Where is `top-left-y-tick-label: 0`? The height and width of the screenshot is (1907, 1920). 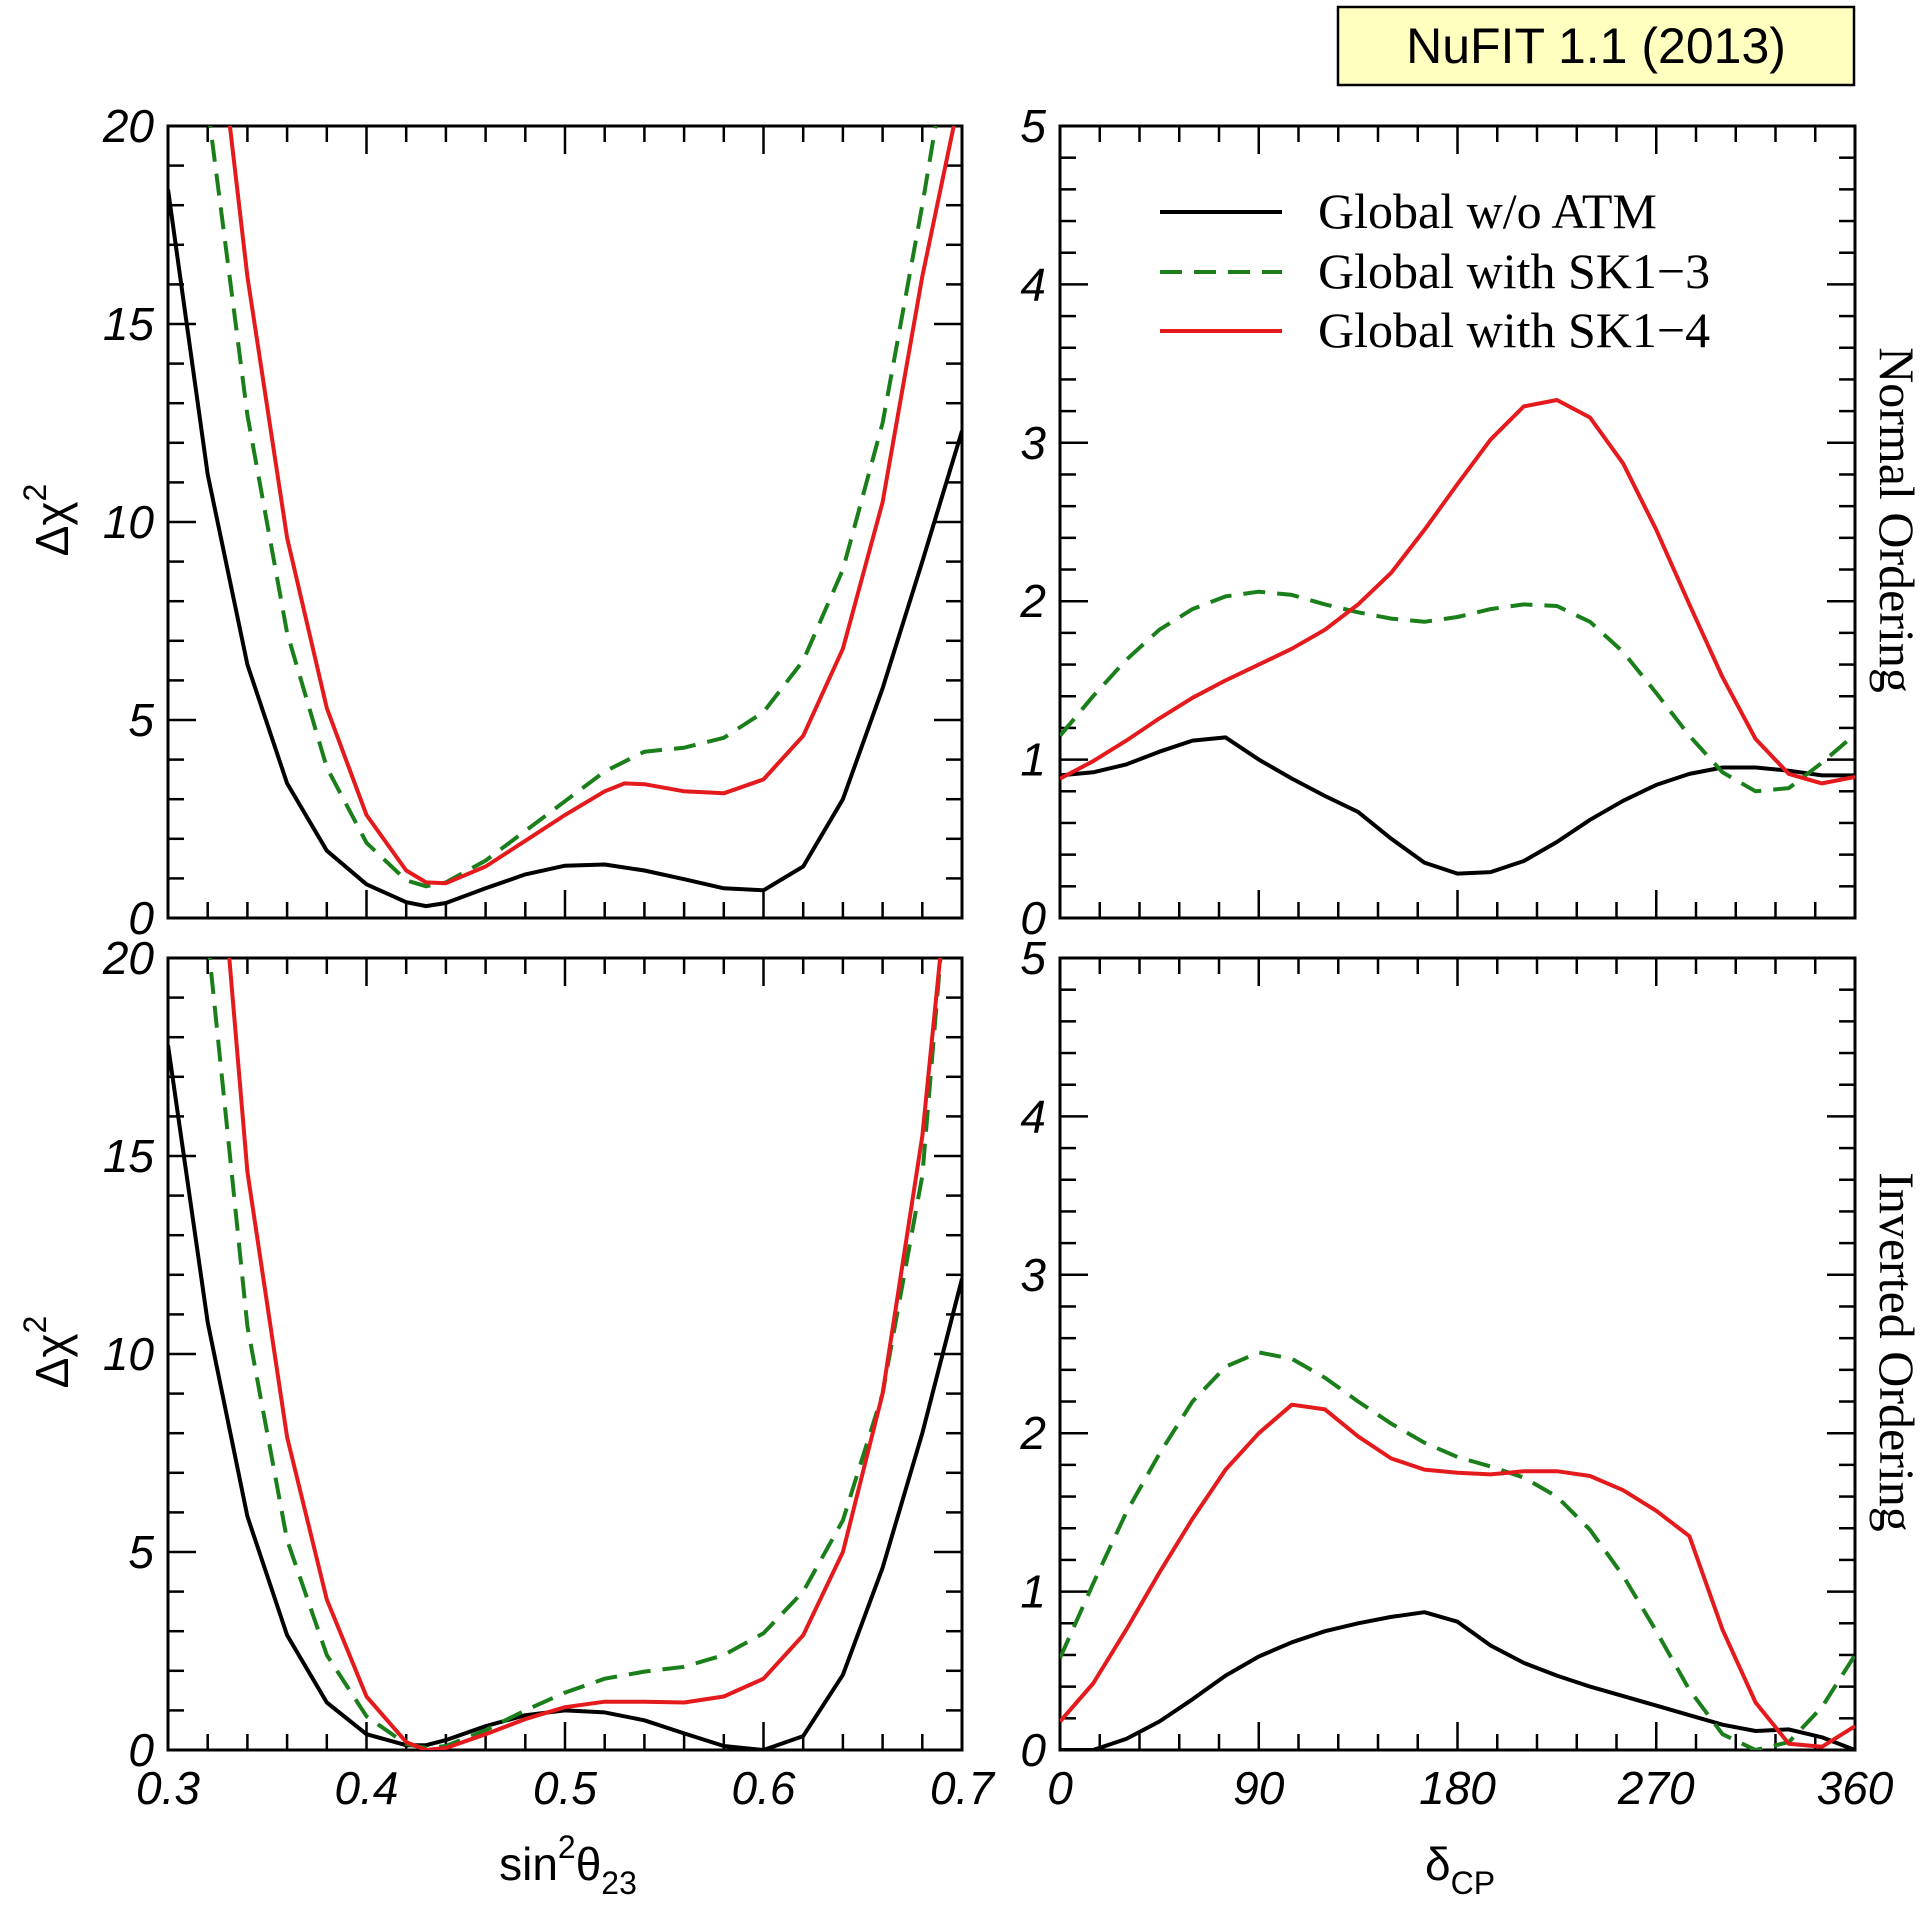 top-left-y-tick-label: 0 is located at coordinates (141, 918).